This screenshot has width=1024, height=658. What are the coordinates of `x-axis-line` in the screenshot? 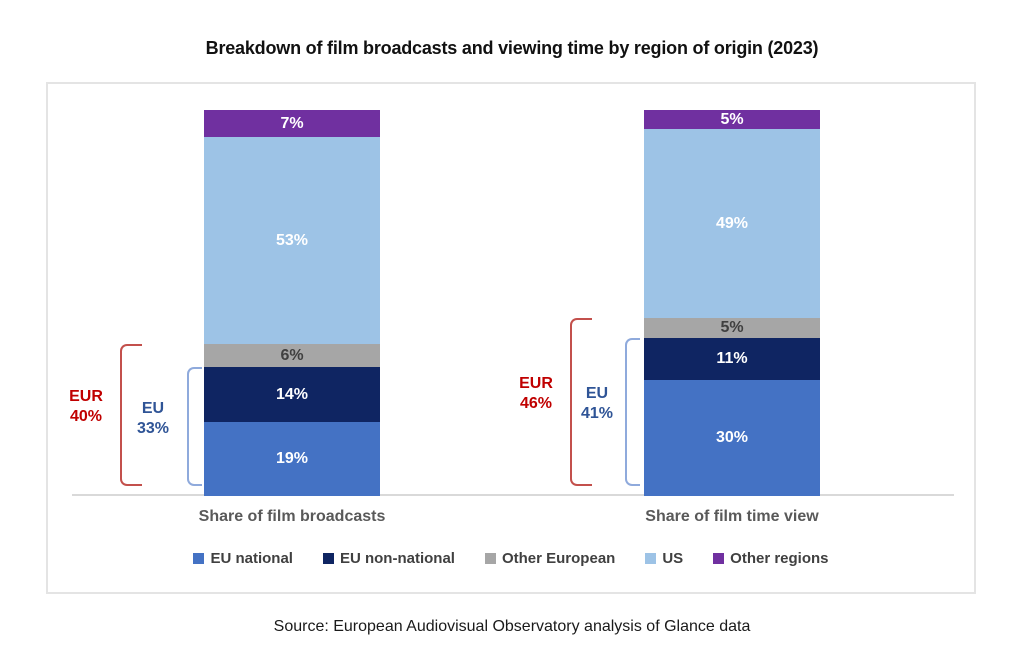 It's located at (513, 495).